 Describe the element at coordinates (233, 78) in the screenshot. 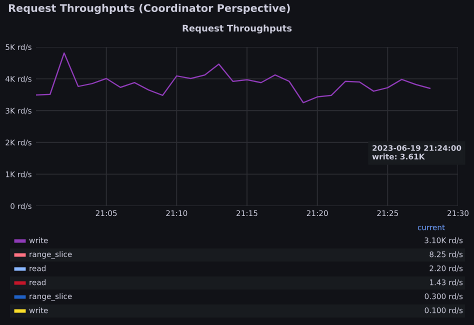

I see `line-series` at that location.